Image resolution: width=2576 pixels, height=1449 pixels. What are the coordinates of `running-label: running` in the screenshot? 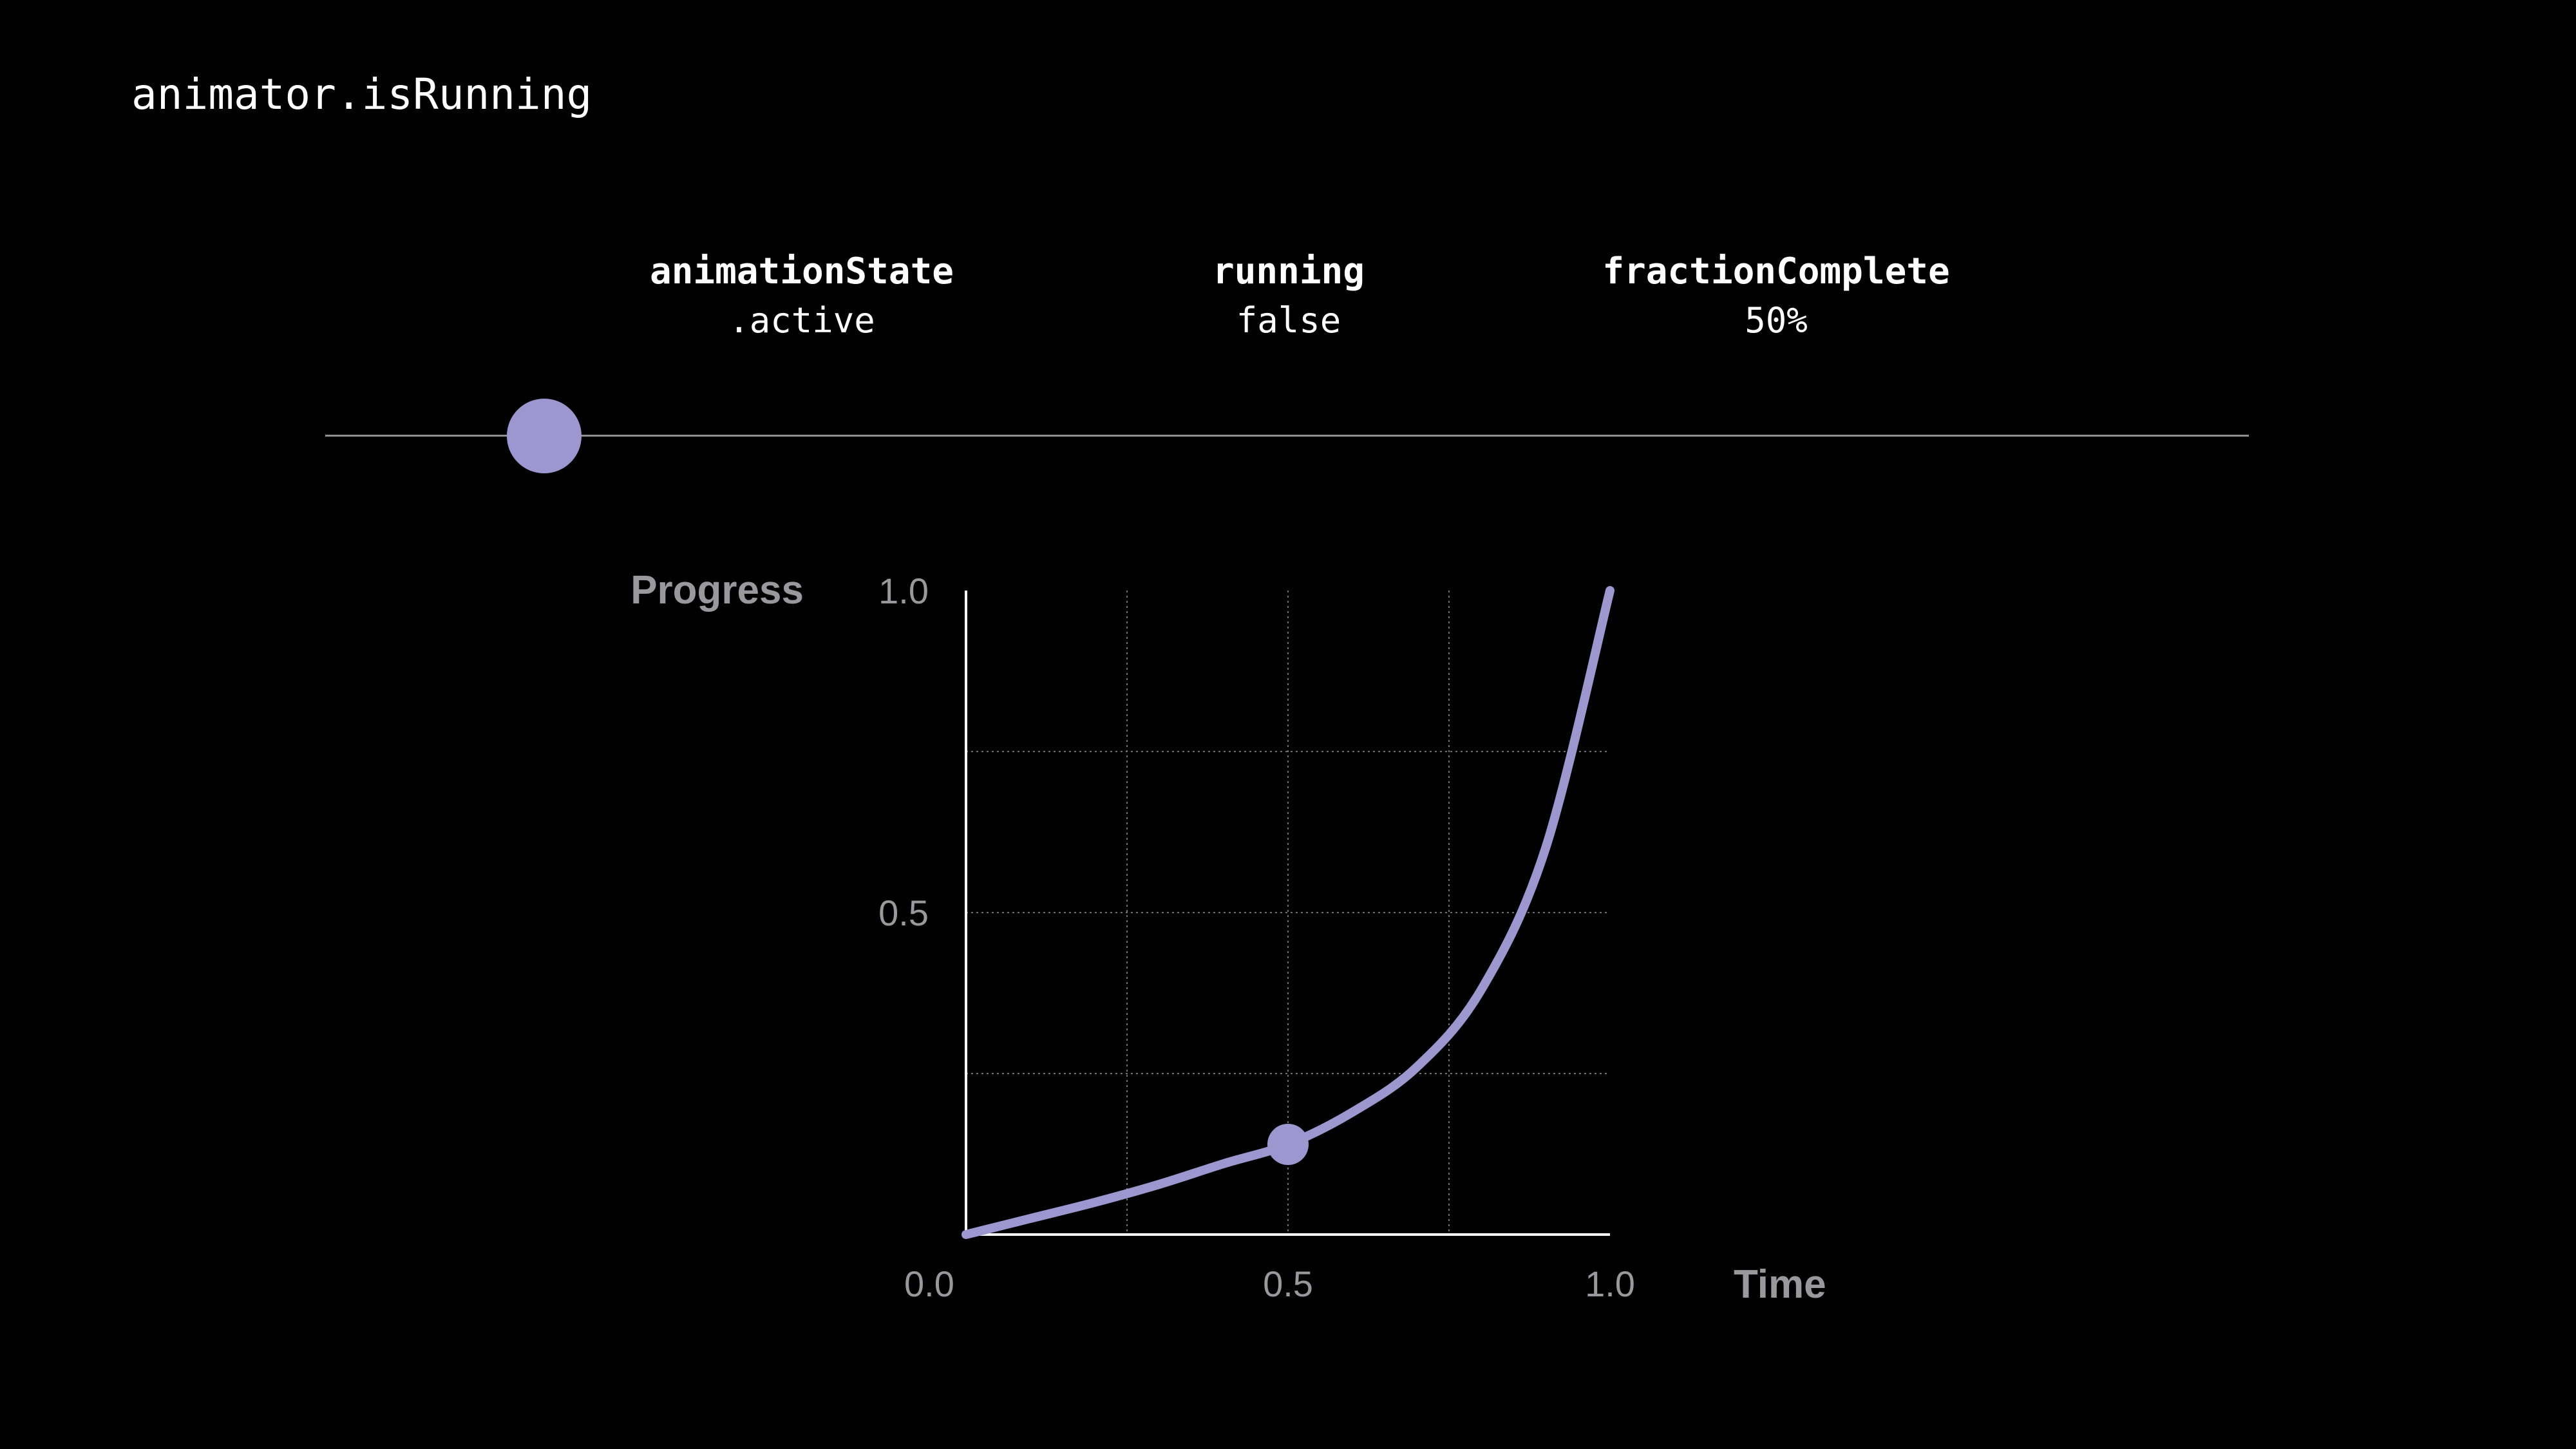 It's located at (1288, 271).